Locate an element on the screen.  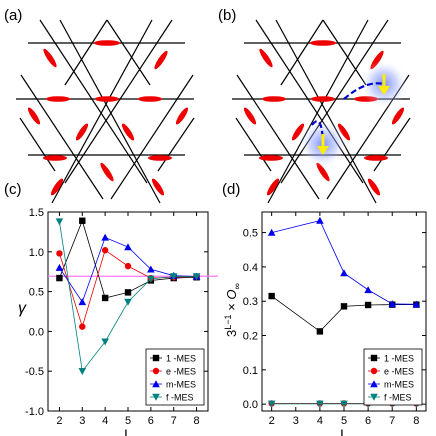
x-tick-label: 6 is located at coordinates (151, 421).